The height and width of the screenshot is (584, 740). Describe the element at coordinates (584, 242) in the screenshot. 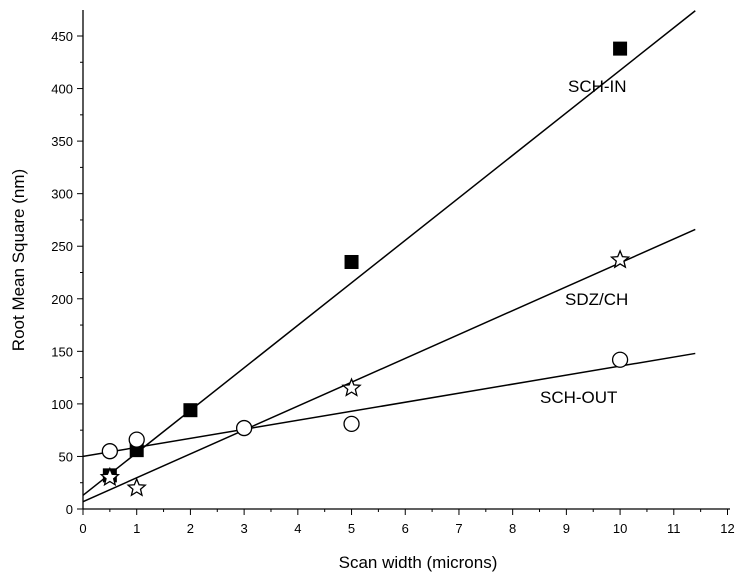

I see `series-labels: SCH-IN SDZ/CH SCH-OUT` at that location.